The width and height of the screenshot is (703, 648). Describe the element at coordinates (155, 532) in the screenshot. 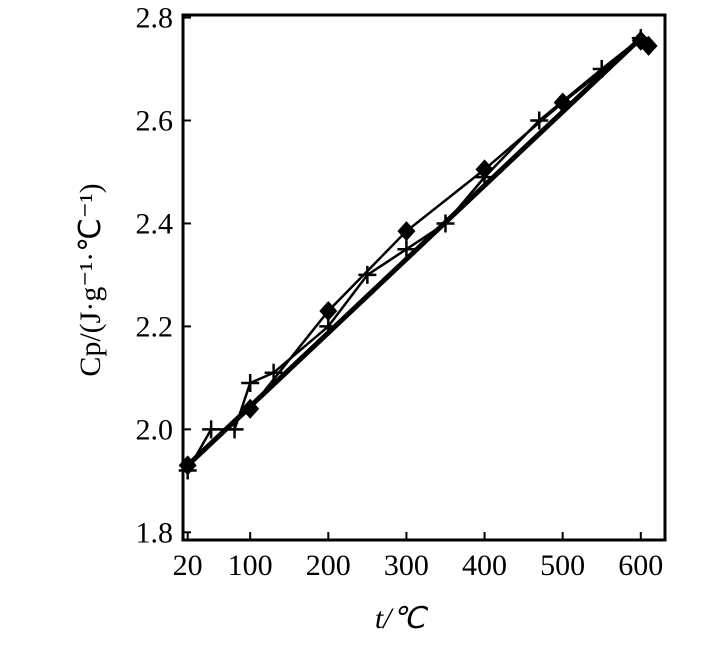

I see `y-tick-label: 1.8` at that location.